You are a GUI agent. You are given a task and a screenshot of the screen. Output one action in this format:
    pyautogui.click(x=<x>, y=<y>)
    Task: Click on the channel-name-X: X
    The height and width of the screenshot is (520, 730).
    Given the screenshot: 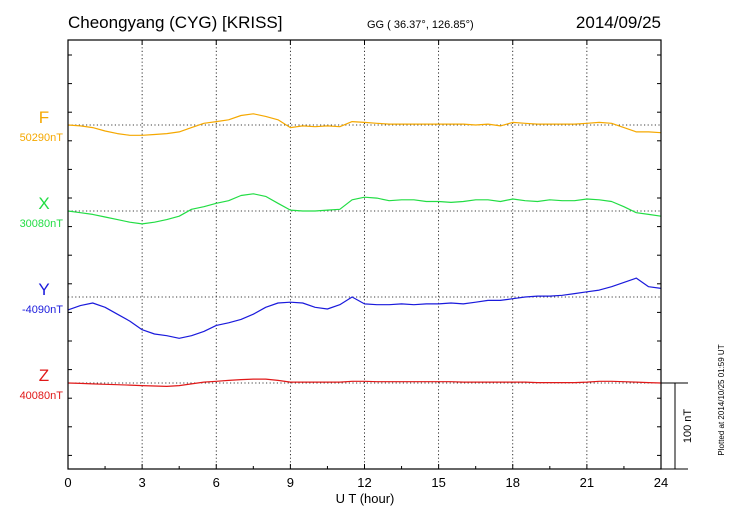 What is the action you would take?
    pyautogui.click(x=43, y=203)
    